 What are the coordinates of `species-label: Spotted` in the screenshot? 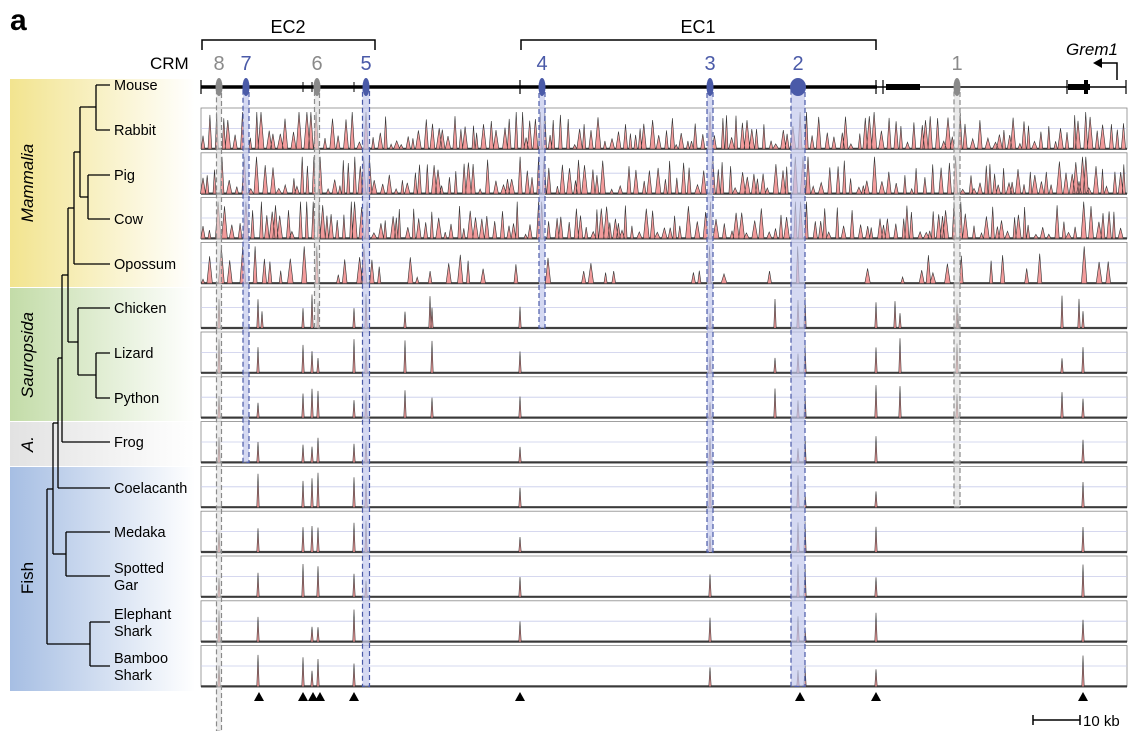 It's located at (139, 569).